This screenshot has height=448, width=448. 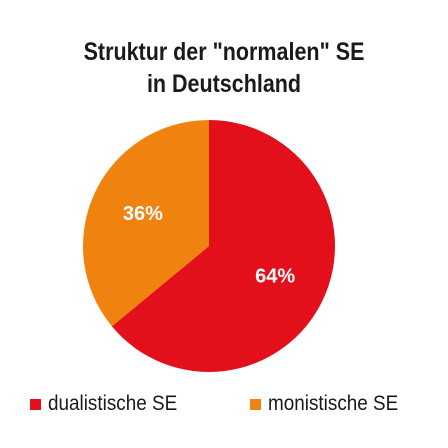 I want to click on legend-label-monistic: monistische SE, so click(x=333, y=403).